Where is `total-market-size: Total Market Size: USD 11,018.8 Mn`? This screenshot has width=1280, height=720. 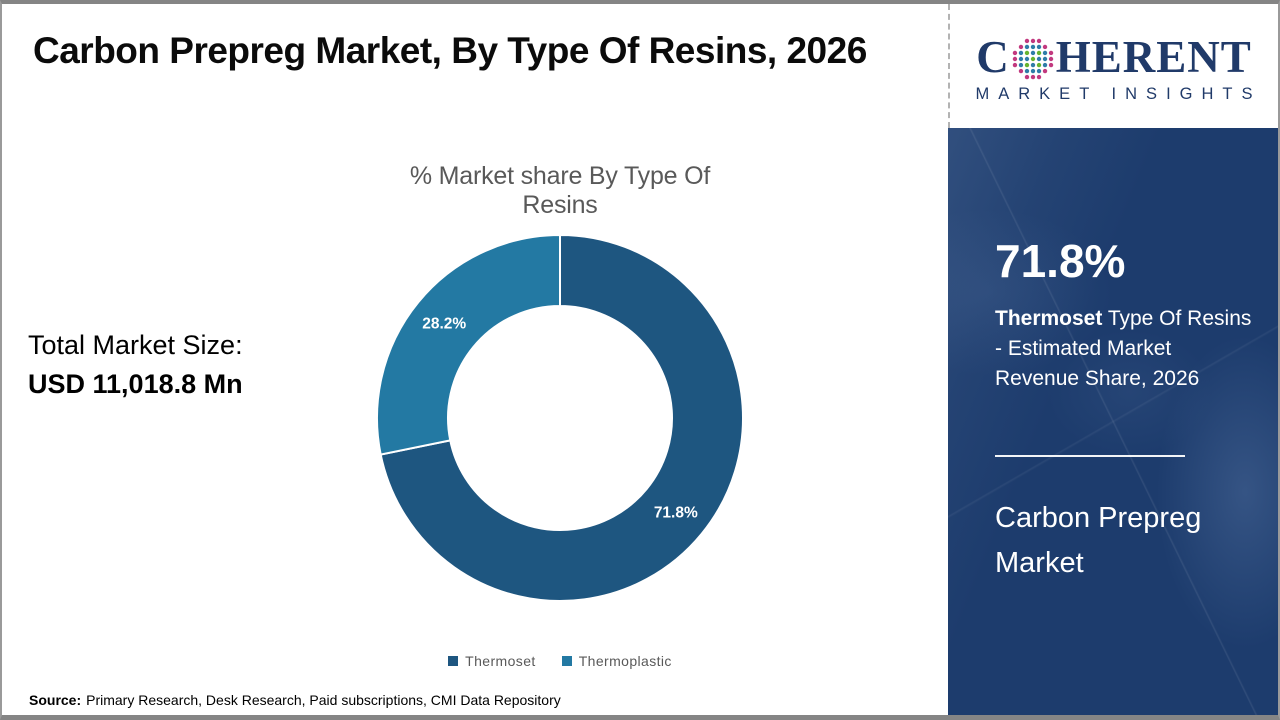
total-market-size: Total Market Size: USD 11,018.8 Mn is located at coordinates (135, 365).